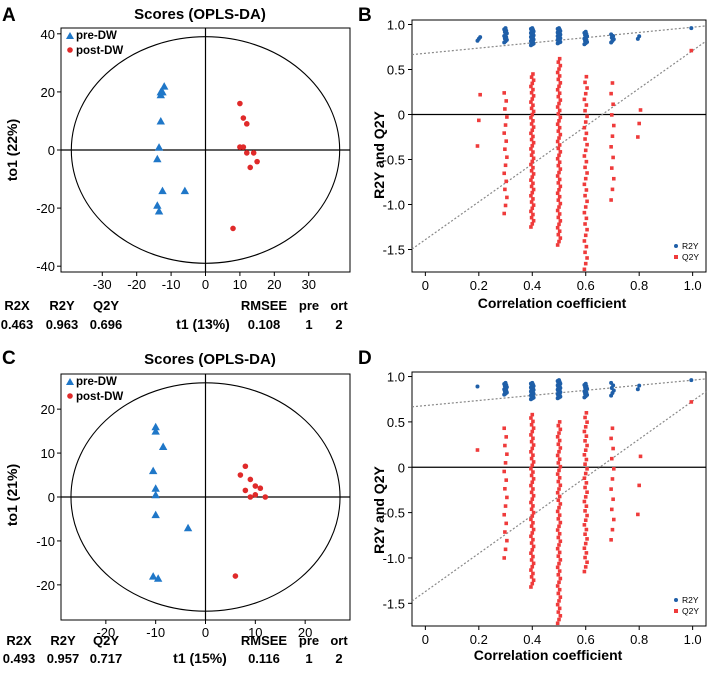 Image resolution: width=708 pixels, height=684 pixels. I want to click on panel-c-stat-header: RMSEE, so click(264, 640).